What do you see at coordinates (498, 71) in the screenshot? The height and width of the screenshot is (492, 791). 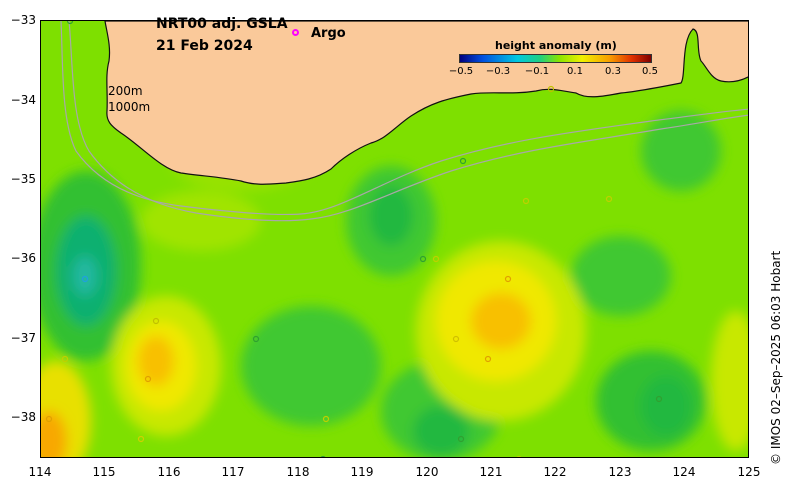 I see `colorbar-tick: −0.3` at bounding box center [498, 71].